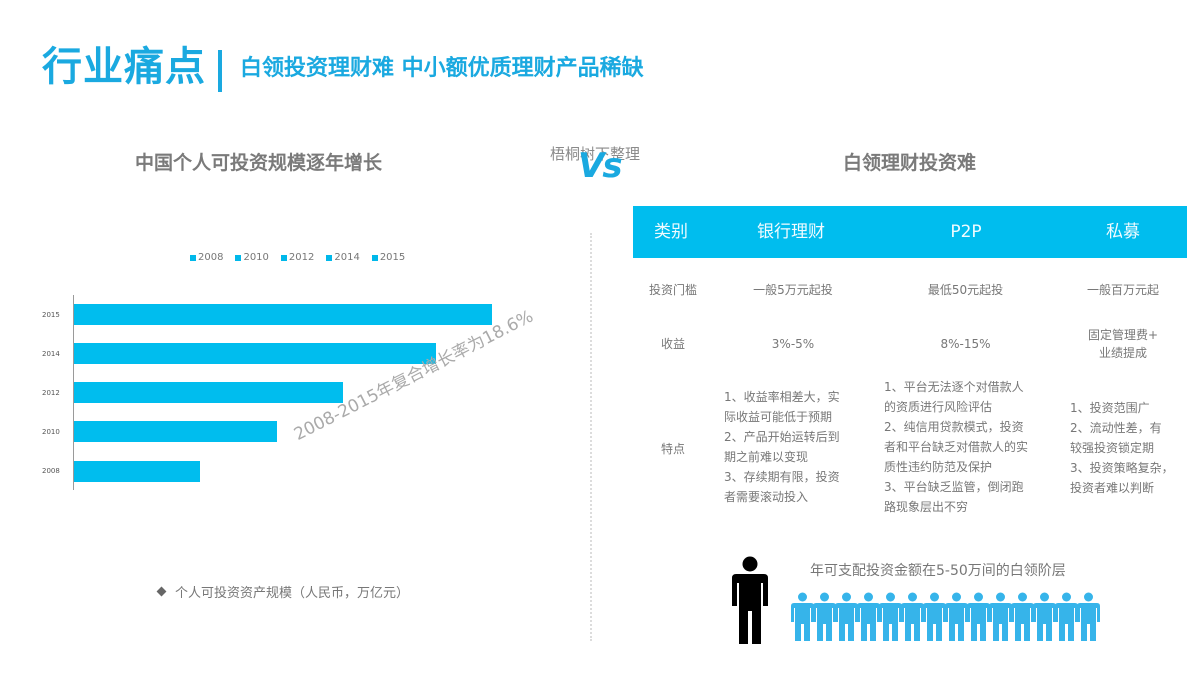 The height and width of the screenshot is (675, 1200). Describe the element at coordinates (73, 392) in the screenshot. I see `y-axis` at that location.